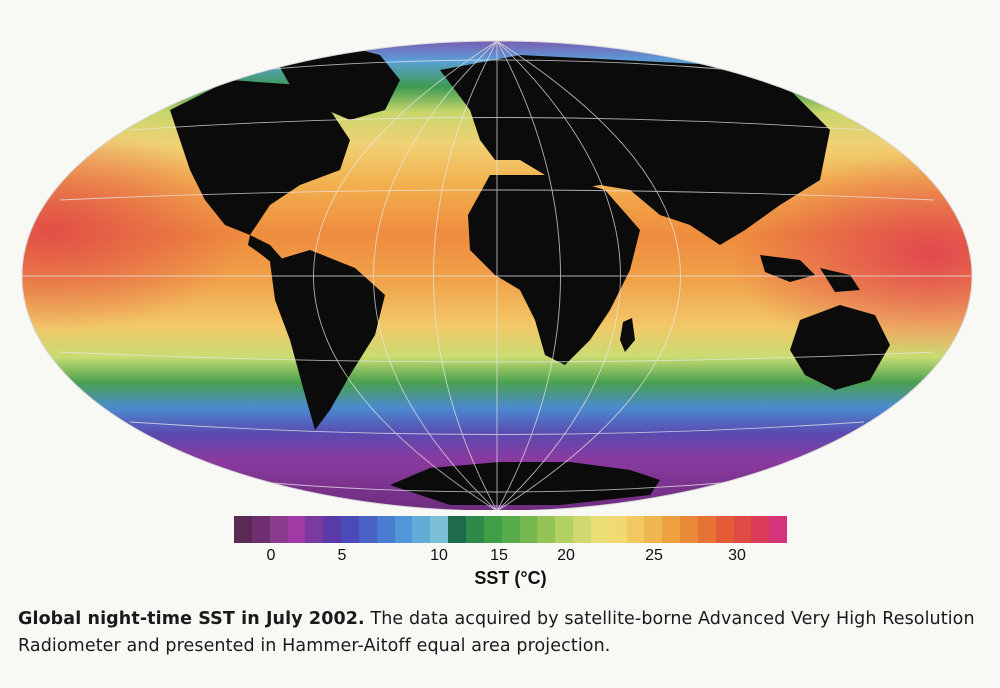 The height and width of the screenshot is (688, 1000). I want to click on sst-colorbar, so click(511, 529).